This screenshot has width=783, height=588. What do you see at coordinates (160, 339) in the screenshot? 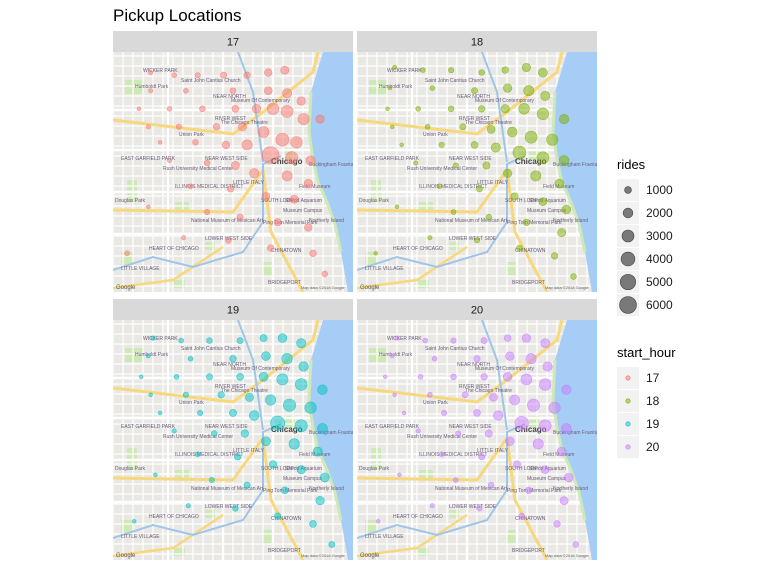
I see `map-place-label: WICKER PARK` at bounding box center [160, 339].